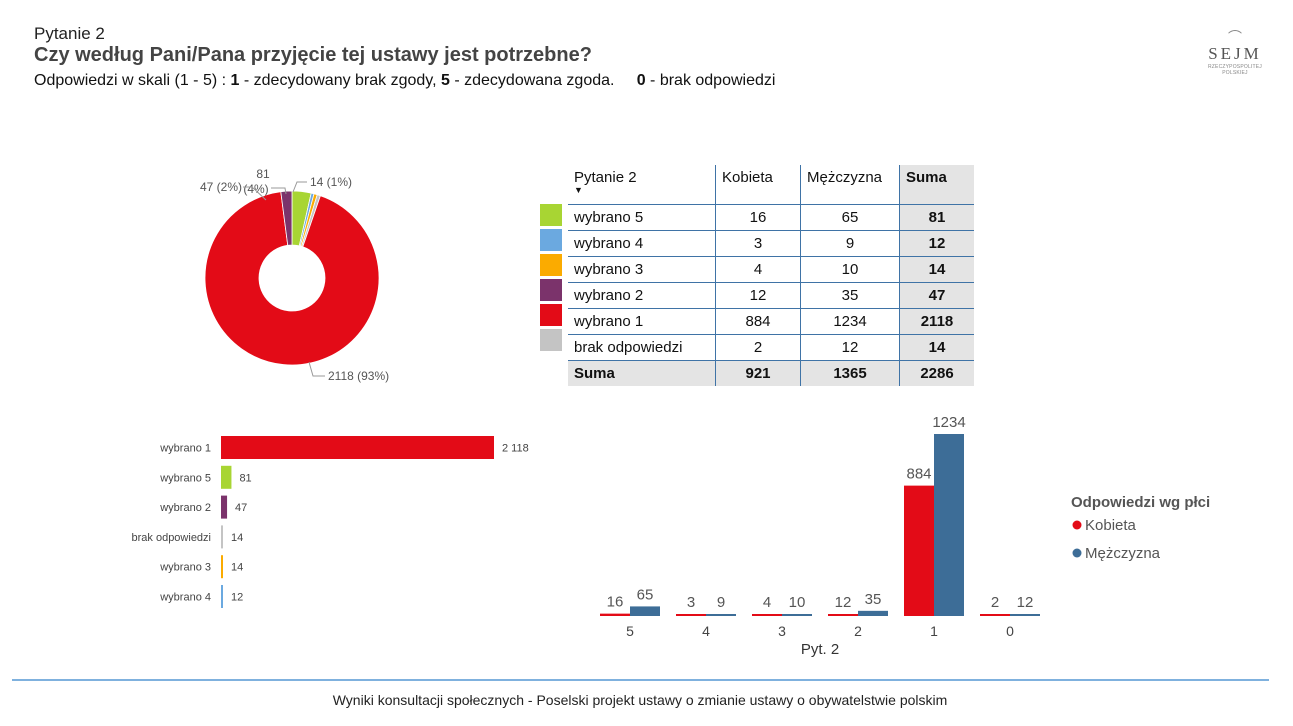 The image size is (1293, 726). What do you see at coordinates (642, 321) in the screenshot?
I see `row-label: wybrano 1` at bounding box center [642, 321].